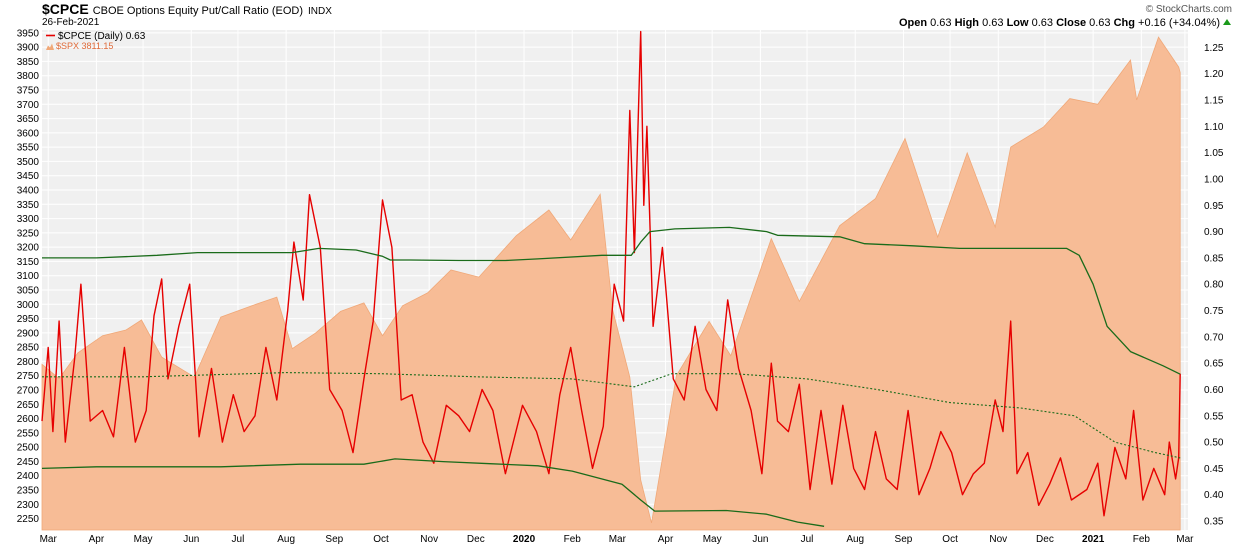 Image resolution: width=1240 pixels, height=546 pixels. Describe the element at coordinates (28, 376) in the screenshot. I see `left-tick-label: 2750` at that location.